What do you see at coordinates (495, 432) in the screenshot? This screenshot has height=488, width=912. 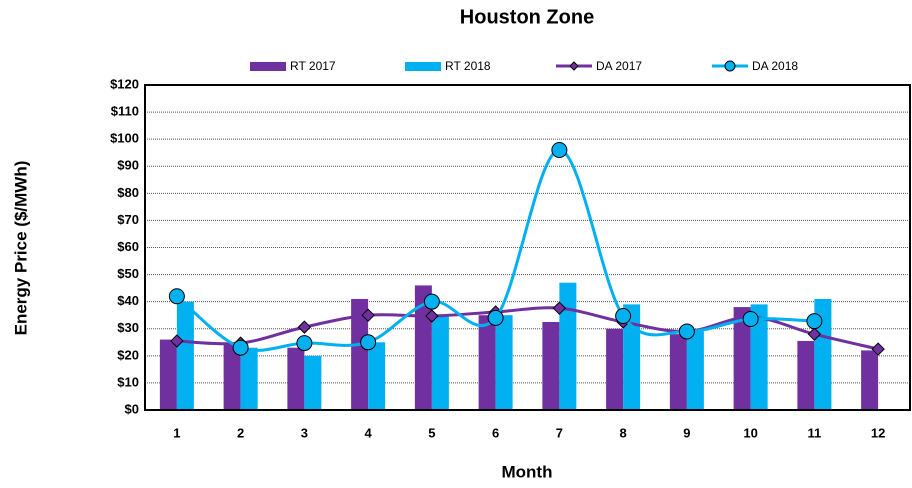 I see `x-tick-label: 6` at bounding box center [495, 432].